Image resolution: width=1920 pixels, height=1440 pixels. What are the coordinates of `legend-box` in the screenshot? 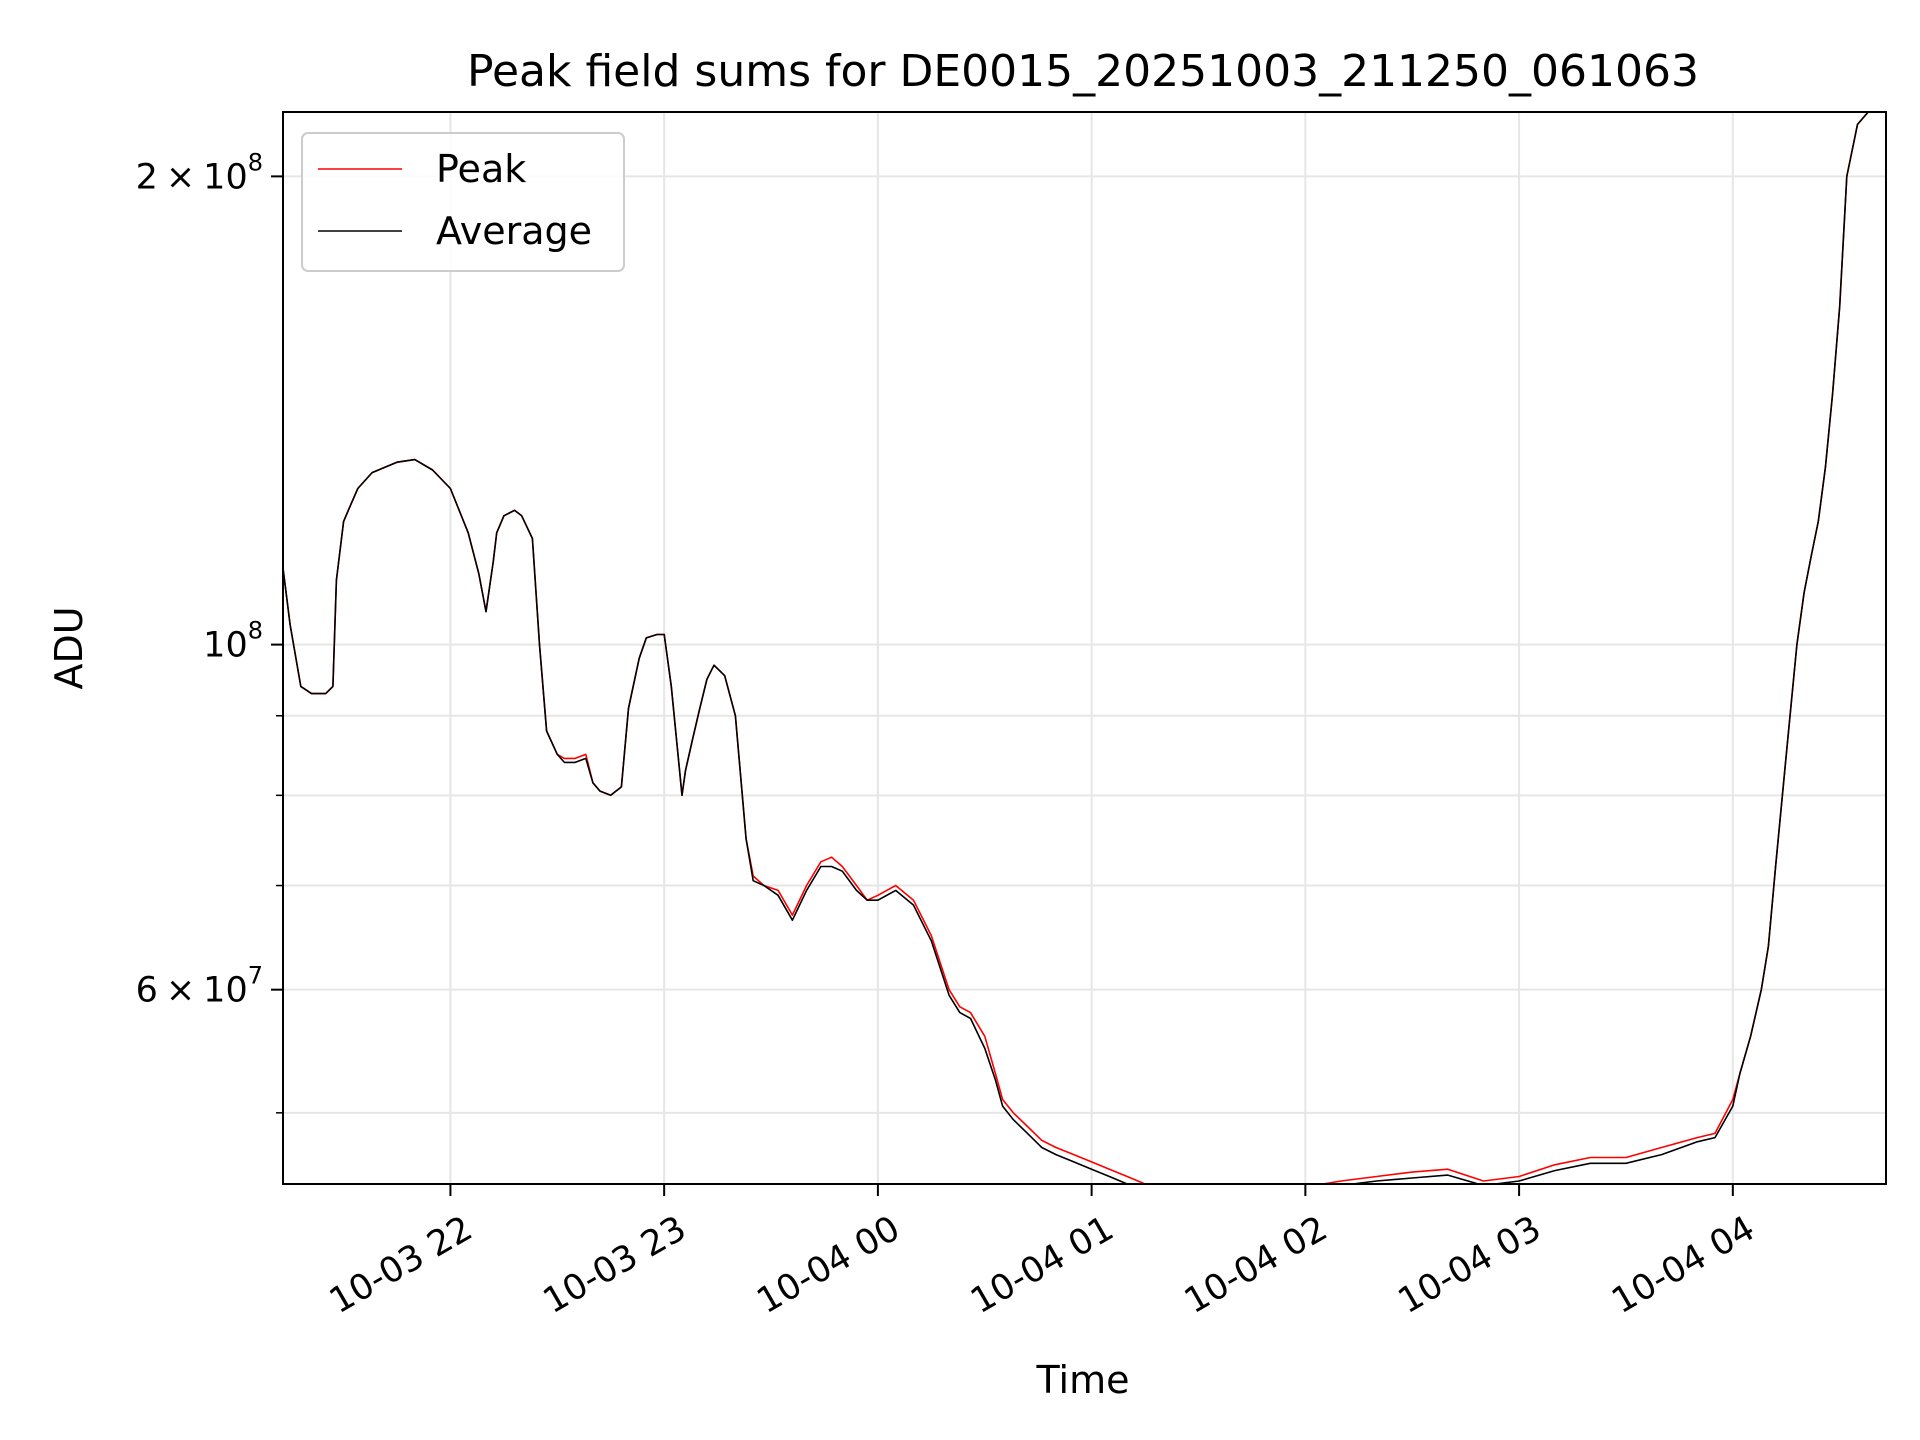 It's located at (463, 202).